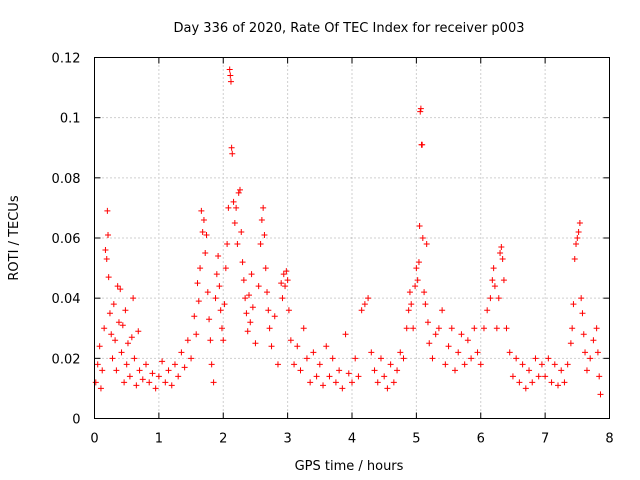  I want to click on x-tick-label: 0, so click(94, 439).